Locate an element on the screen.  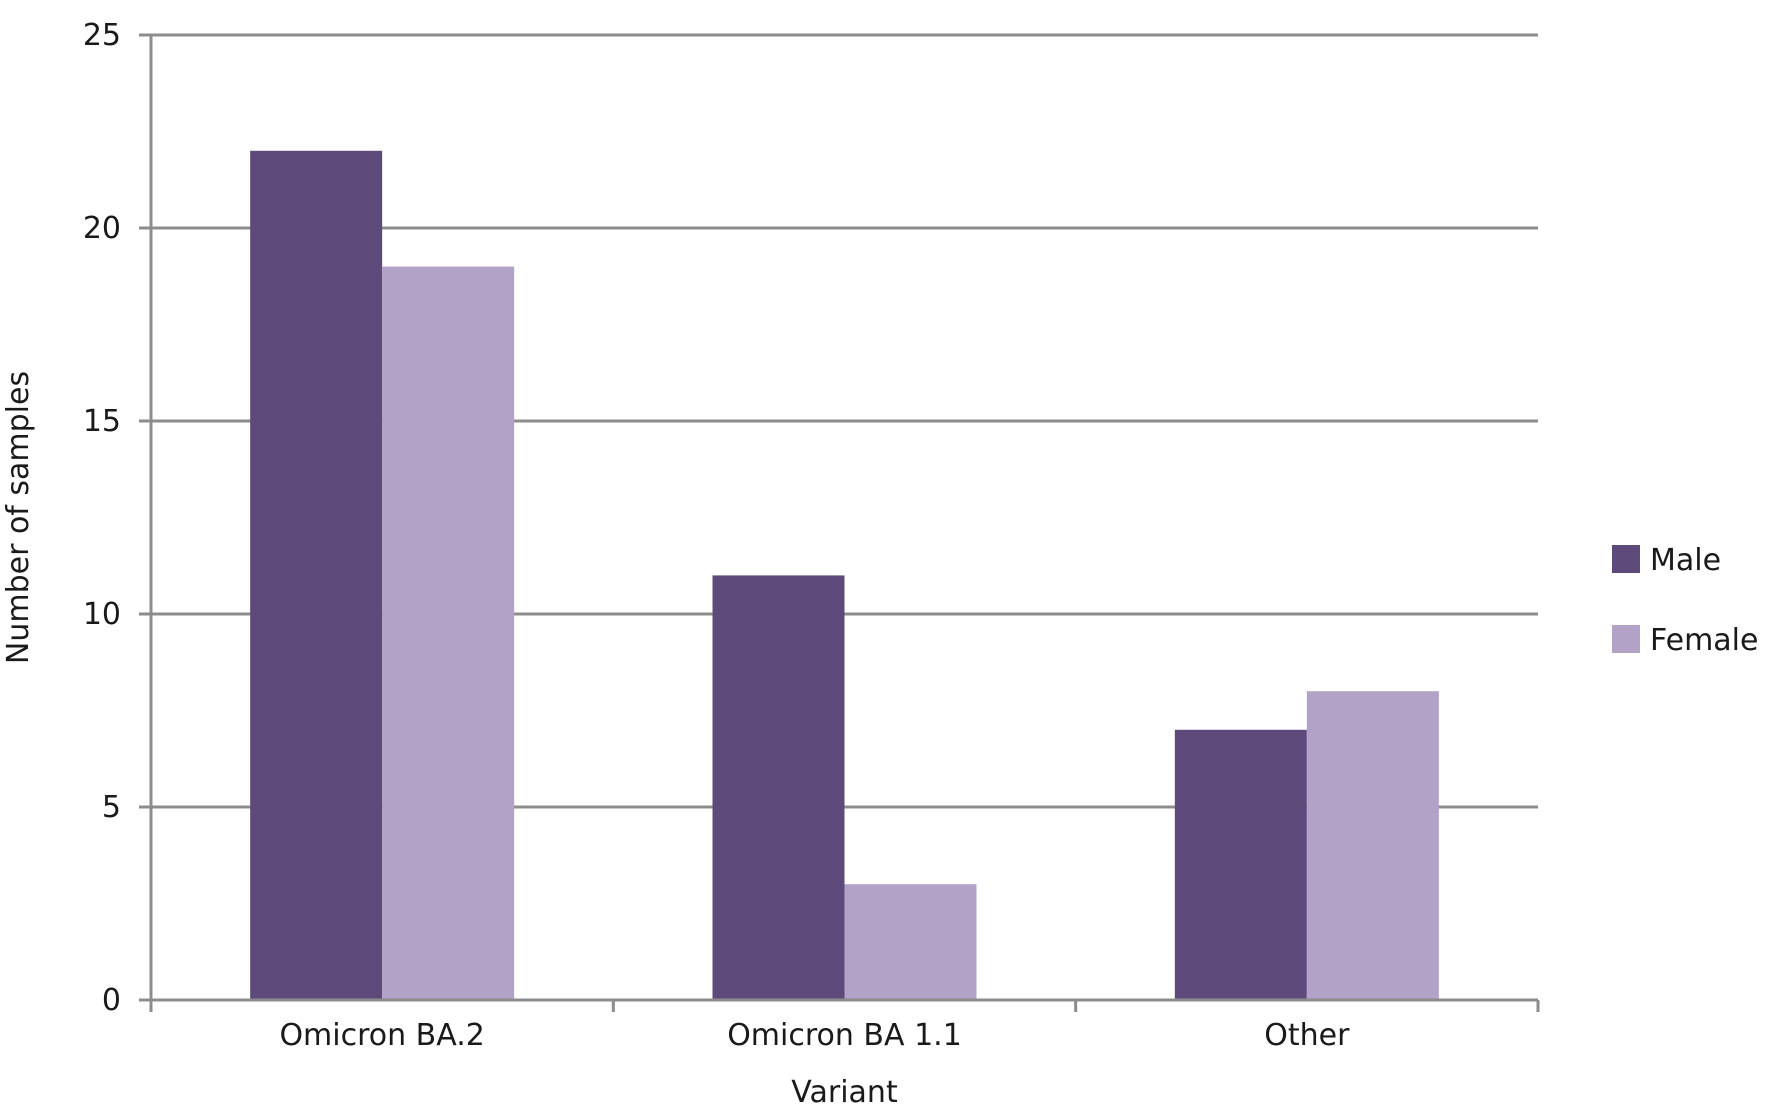
y-tick-label: 0 is located at coordinates (111, 1000).